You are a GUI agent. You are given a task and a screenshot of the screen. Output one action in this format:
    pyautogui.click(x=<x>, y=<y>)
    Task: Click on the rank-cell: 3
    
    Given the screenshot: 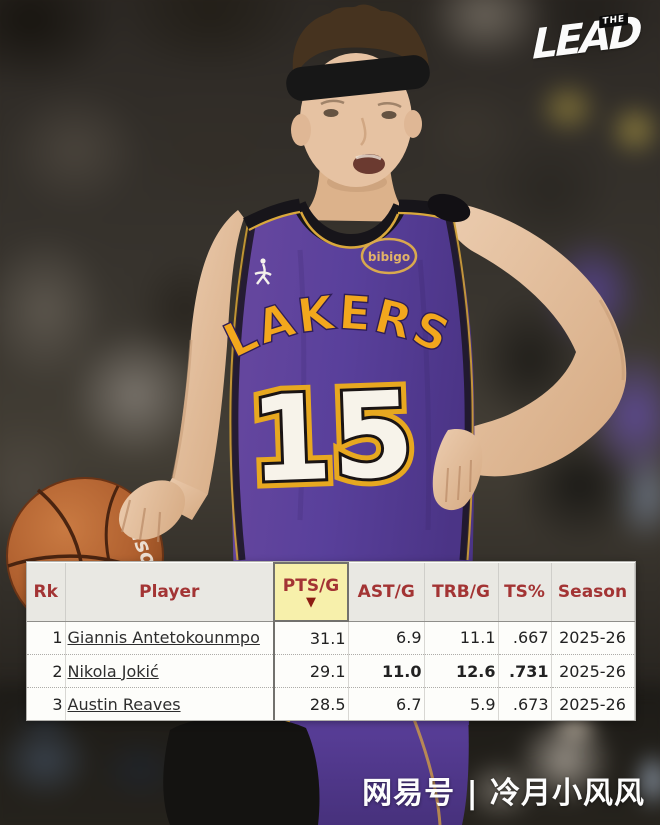 What is the action you would take?
    pyautogui.click(x=46, y=703)
    